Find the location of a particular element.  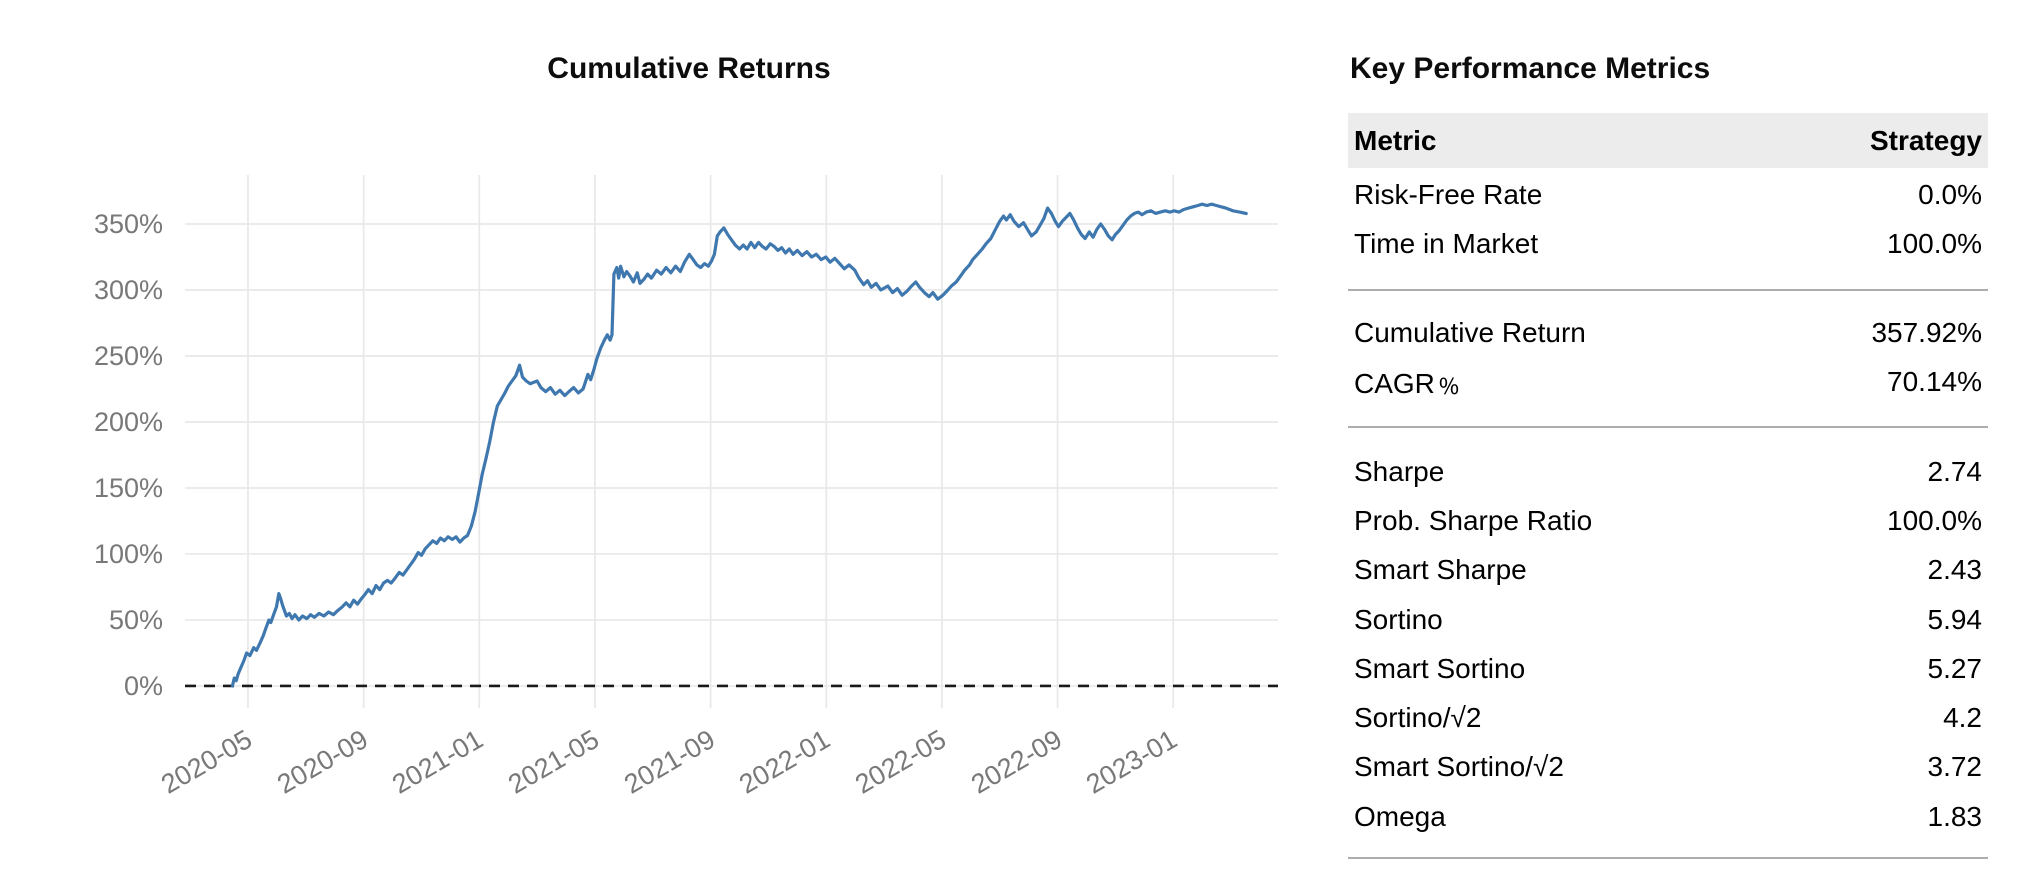

metrics-title: Key Performance Metrics is located at coordinates (1530, 68).